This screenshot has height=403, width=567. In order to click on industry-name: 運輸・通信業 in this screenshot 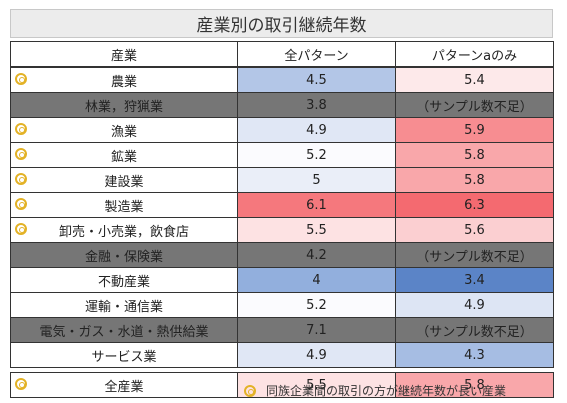, I will do `click(123, 307)`.